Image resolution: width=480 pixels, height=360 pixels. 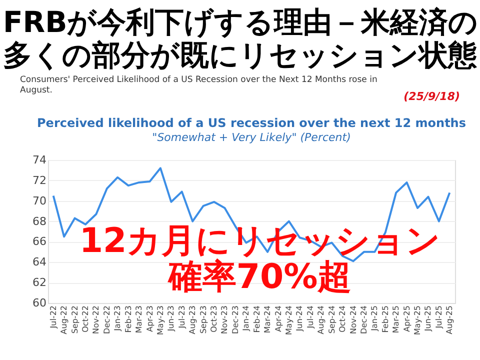 I want to click on x-tick-label: Feb-25, so click(x=385, y=319).